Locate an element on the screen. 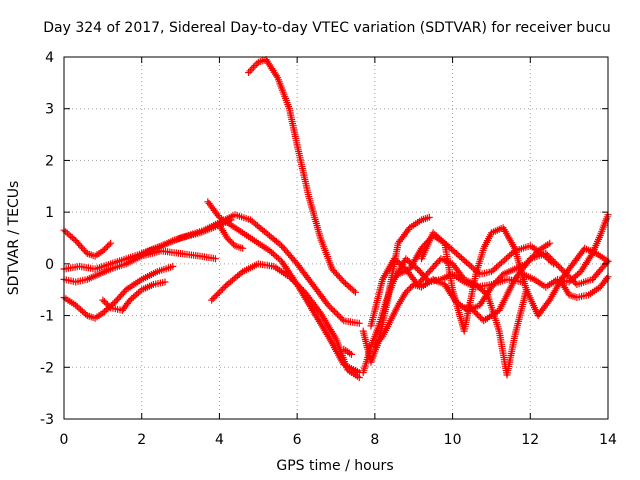 The height and width of the screenshot is (480, 640). x-axis-label: GPS time / hours is located at coordinates (334, 466).